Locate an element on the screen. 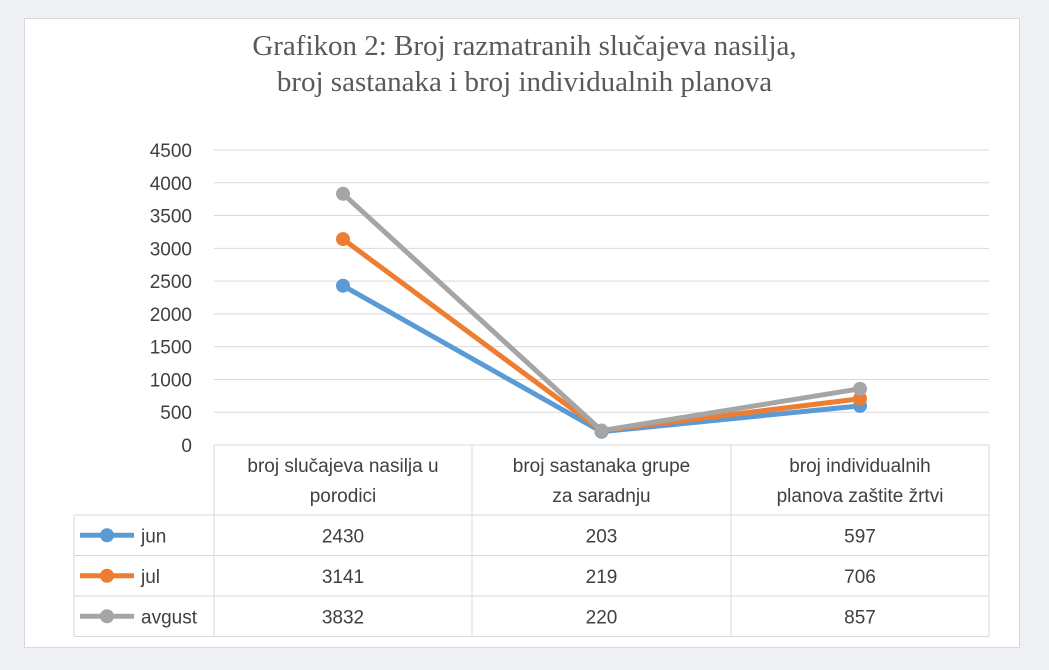 Image resolution: width=1049 pixels, height=670 pixels. table-cell-value: 706 is located at coordinates (860, 577).